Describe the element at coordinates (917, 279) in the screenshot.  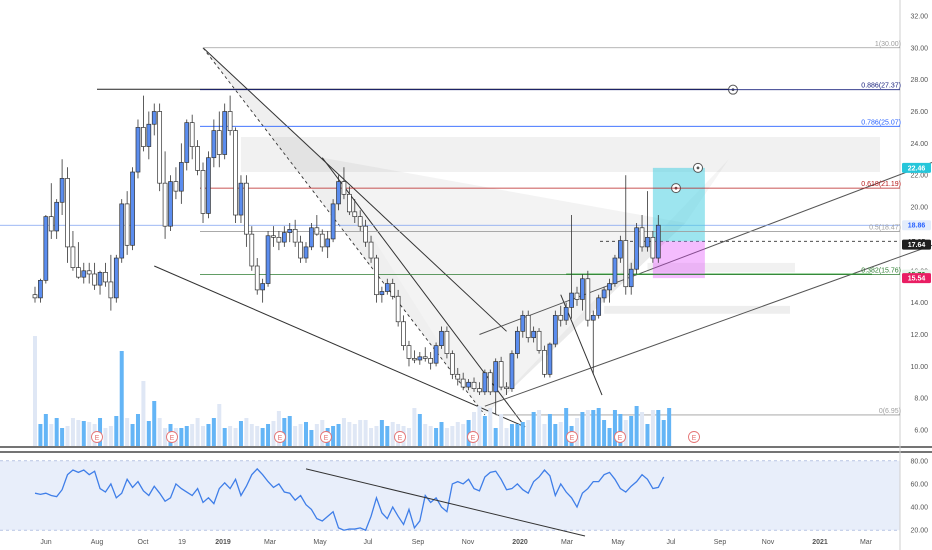
I see `price-badge-label: 15.54` at that location.